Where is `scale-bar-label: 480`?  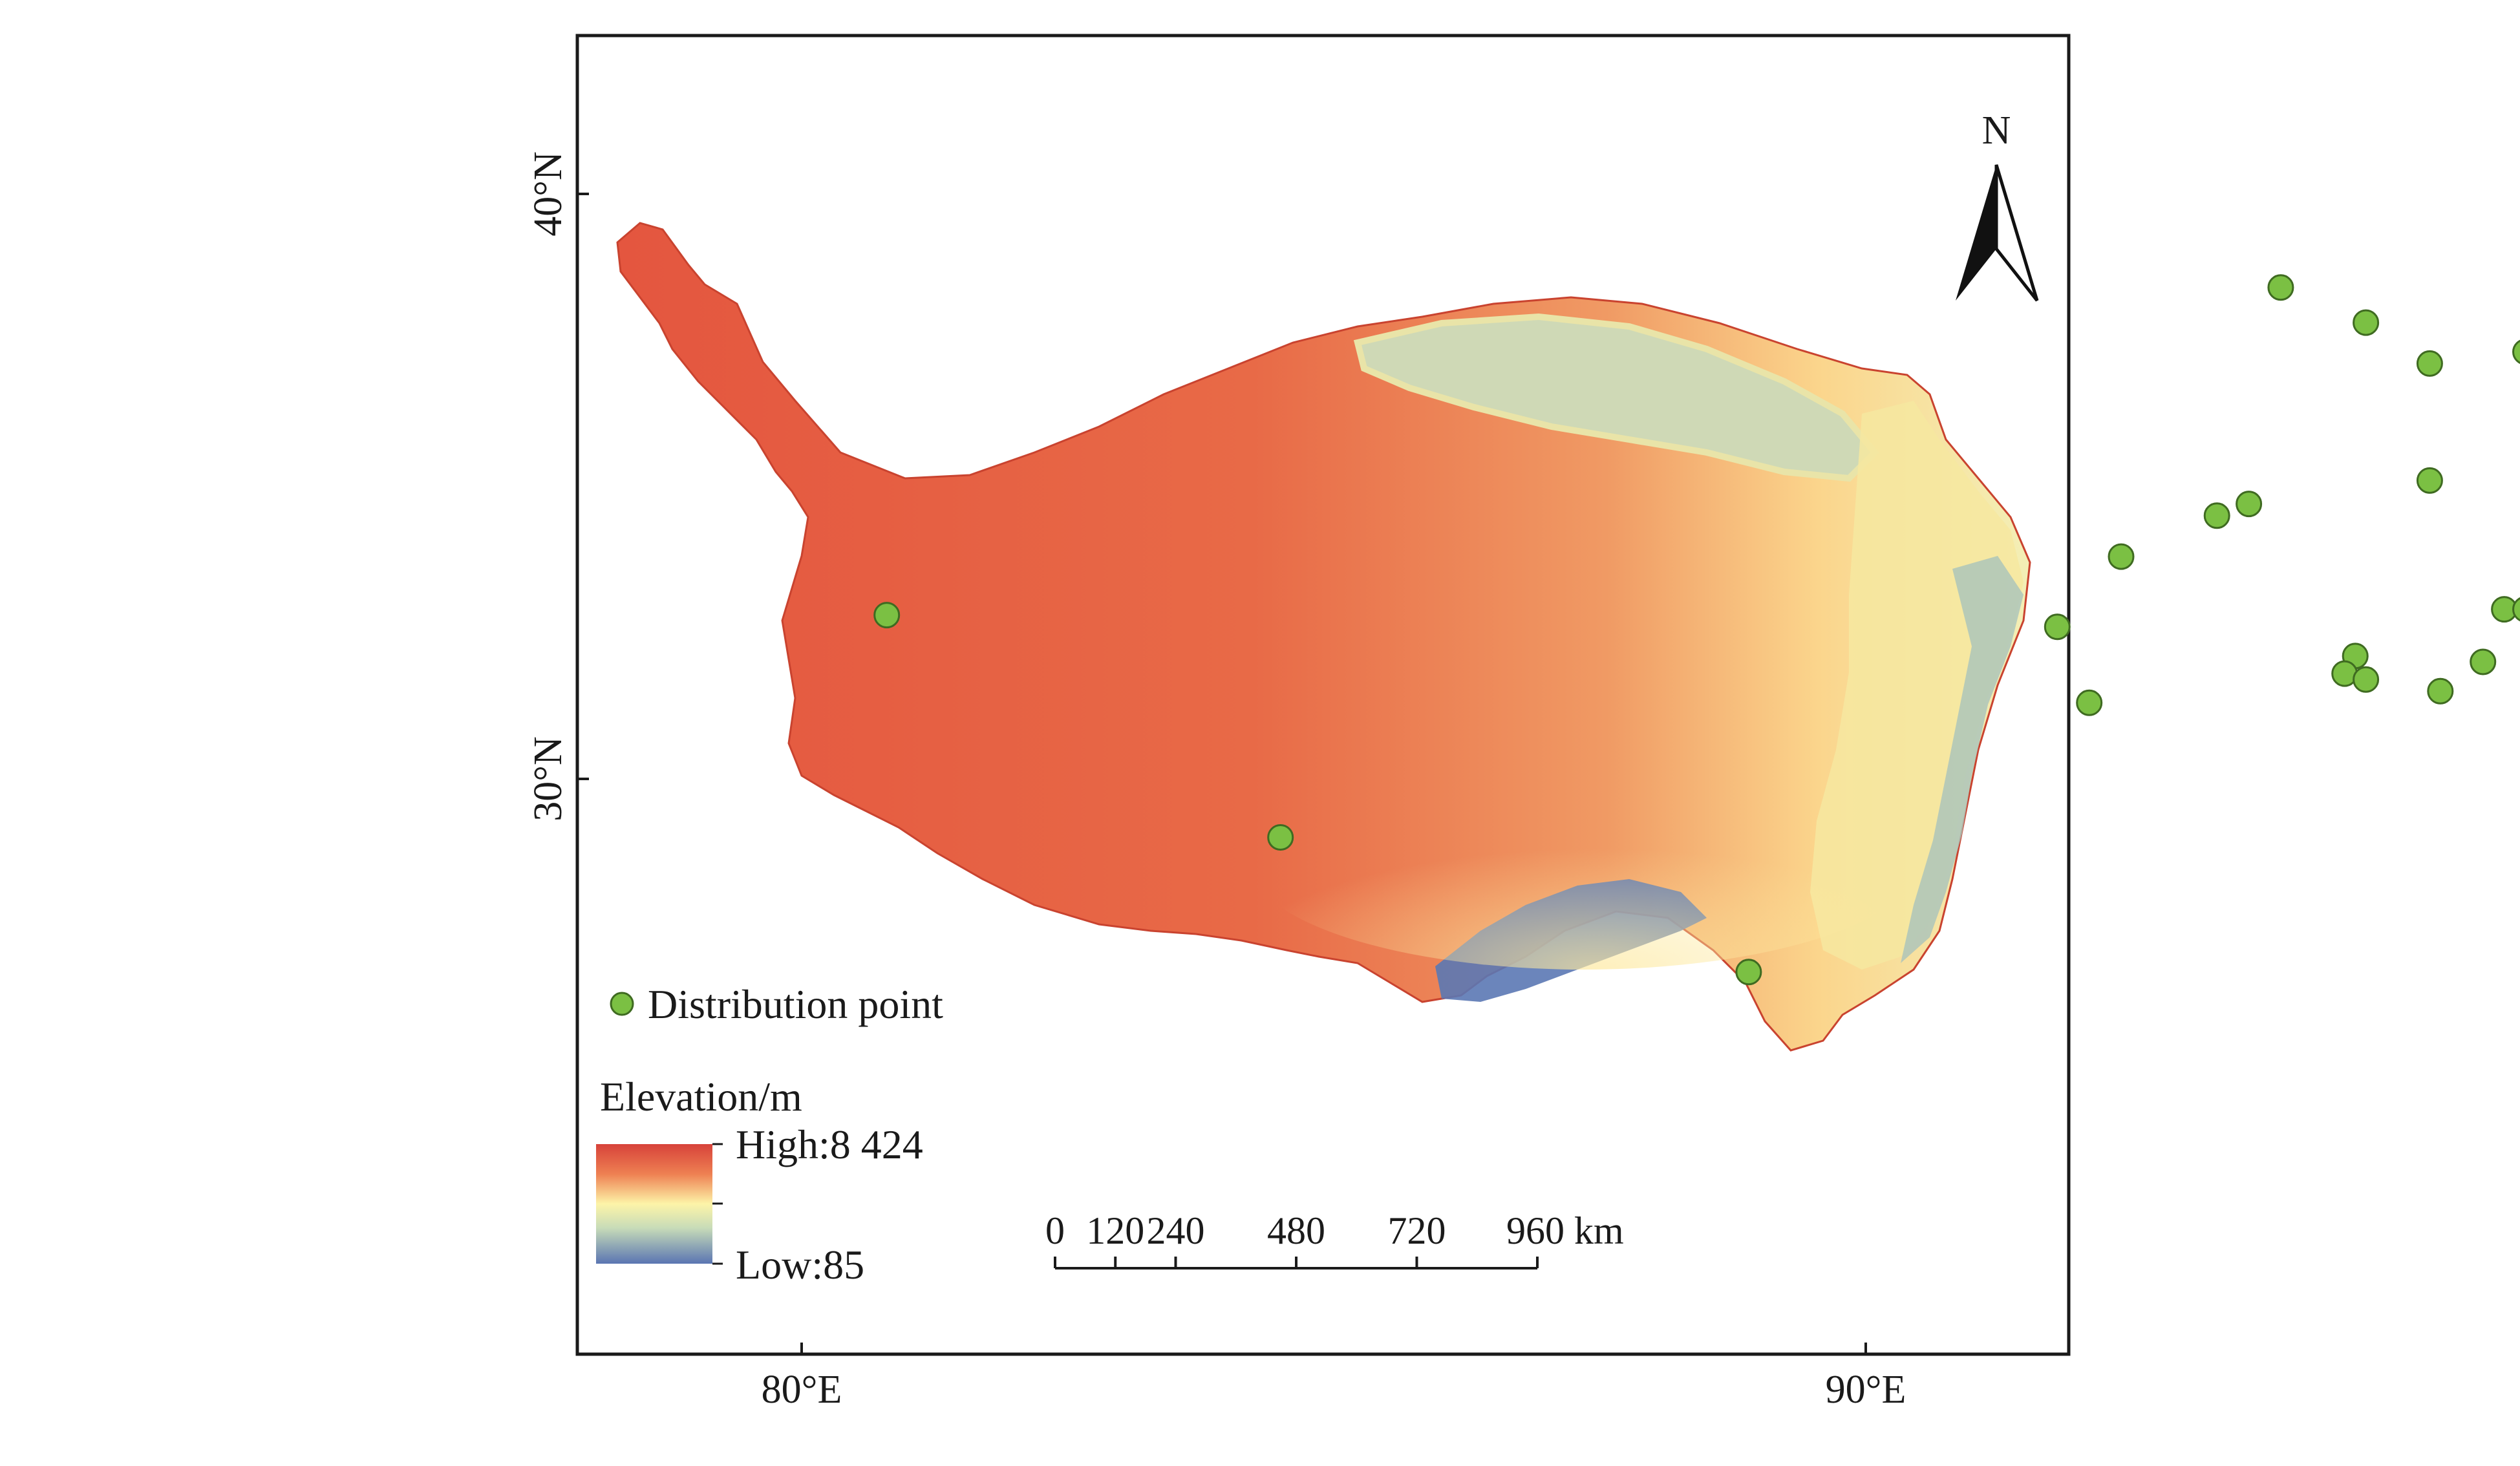
scale-bar-label: 480 is located at coordinates (1296, 1231).